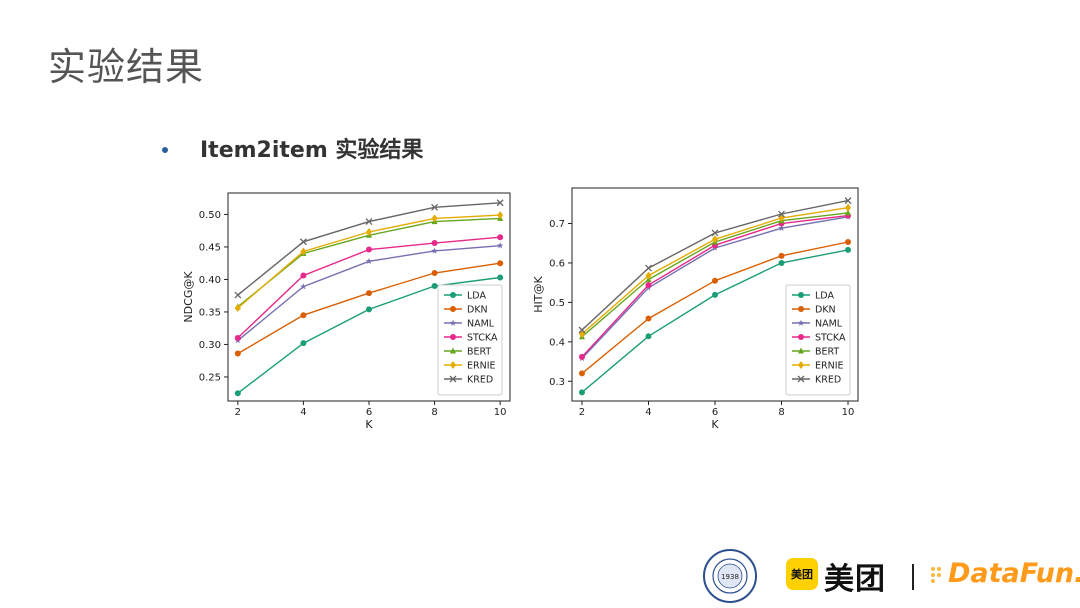 Image resolution: width=1080 pixels, height=608 pixels. What do you see at coordinates (557, 342) in the screenshot?
I see `y-tick-label: 0.4` at bounding box center [557, 342].